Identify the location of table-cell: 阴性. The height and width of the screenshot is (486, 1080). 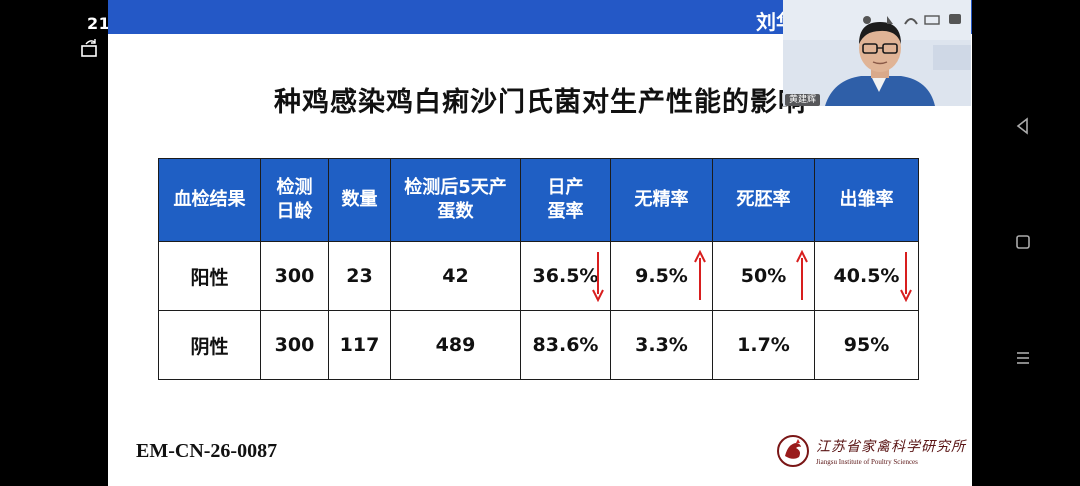
(209, 345).